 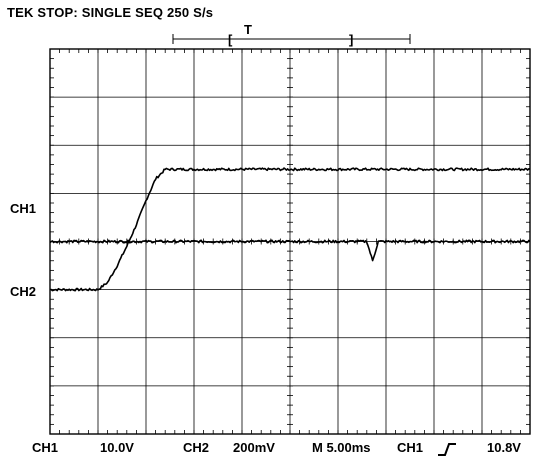 What do you see at coordinates (117, 447) in the screenshot?
I see `ch1-volts-per-div: 10.0V` at bounding box center [117, 447].